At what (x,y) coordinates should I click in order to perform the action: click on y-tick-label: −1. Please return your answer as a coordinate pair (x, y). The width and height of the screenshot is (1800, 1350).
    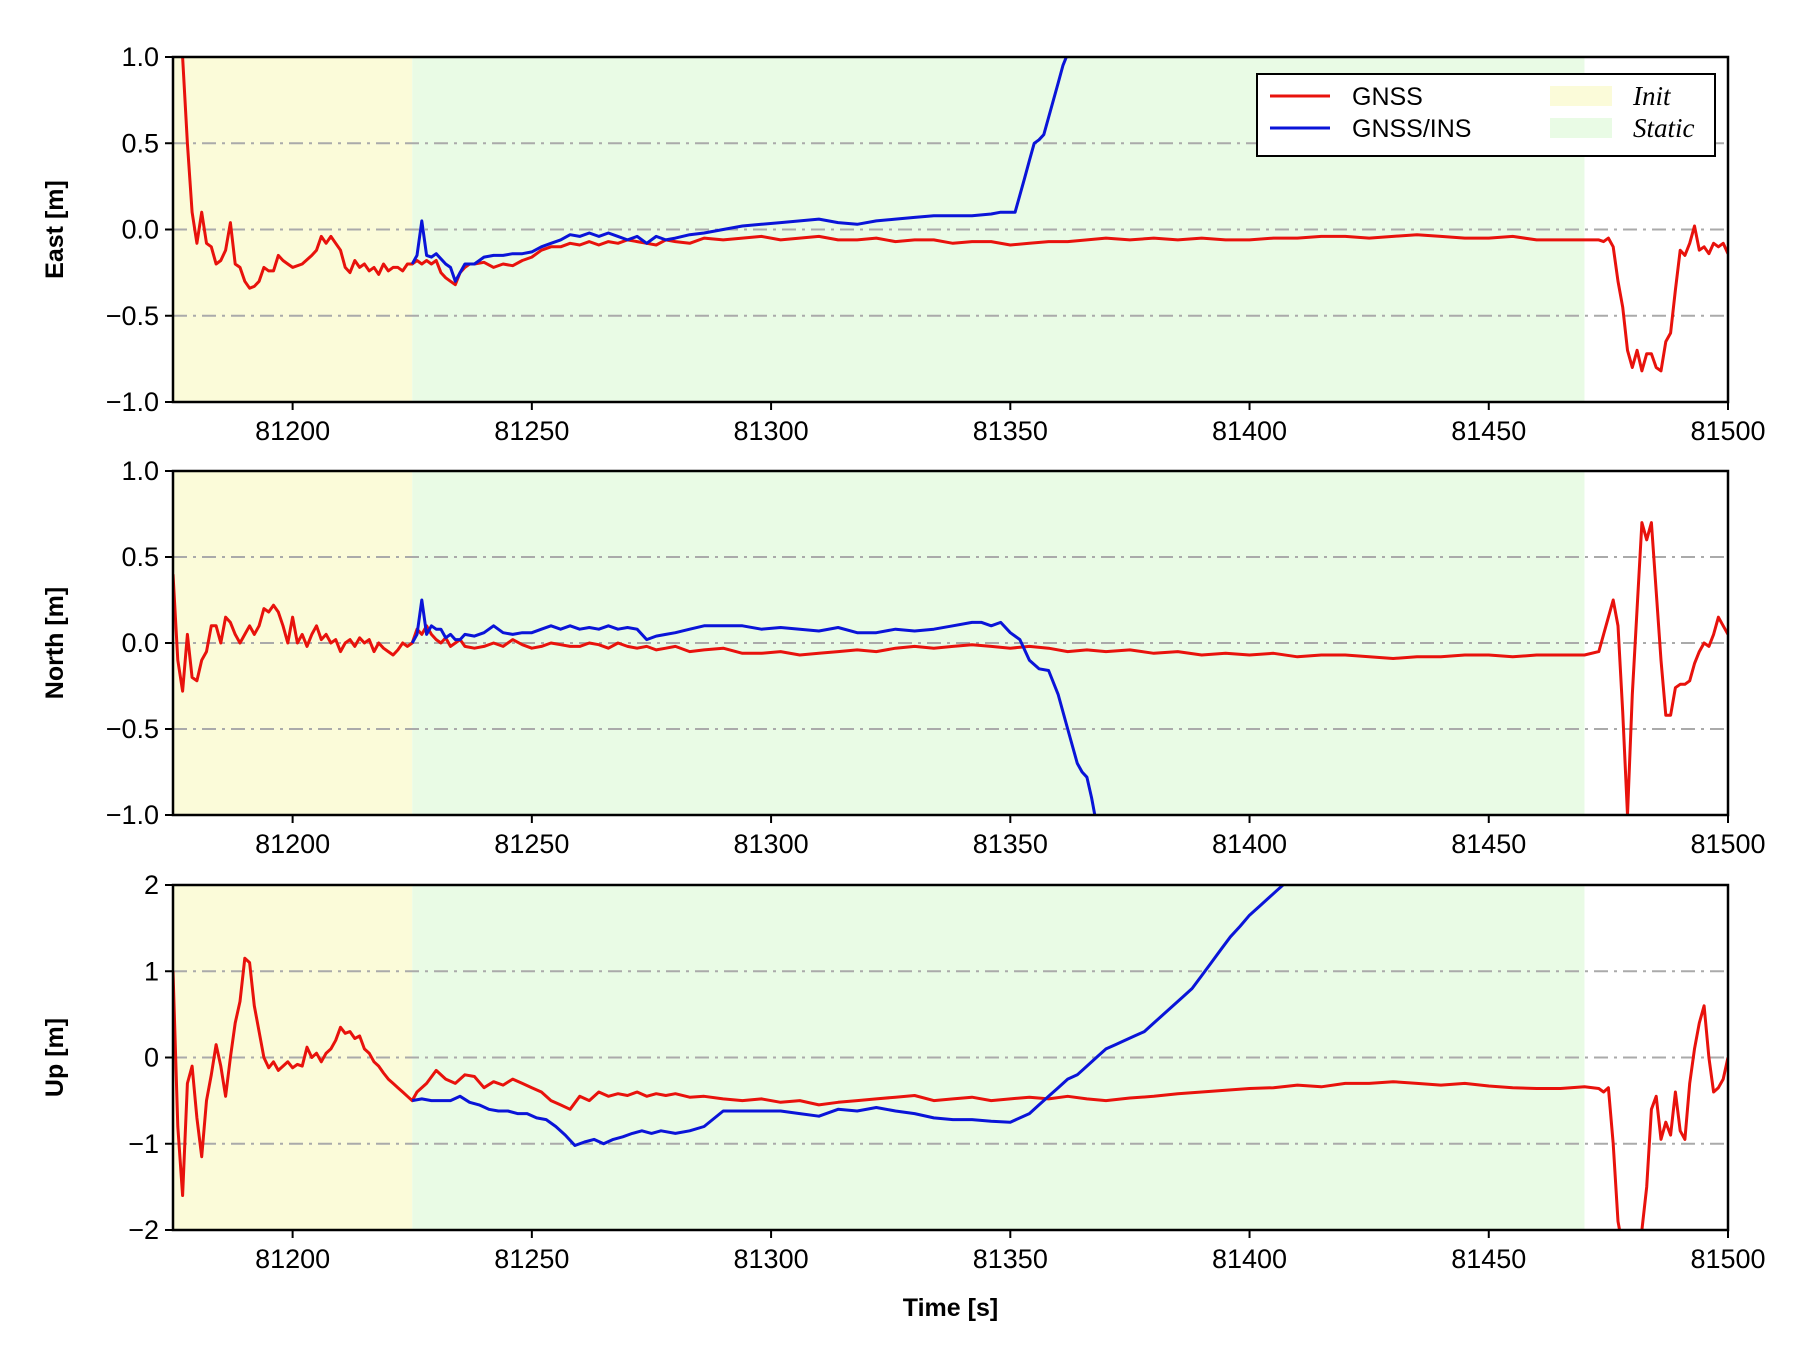
    Looking at the image, I should click on (143, 1144).